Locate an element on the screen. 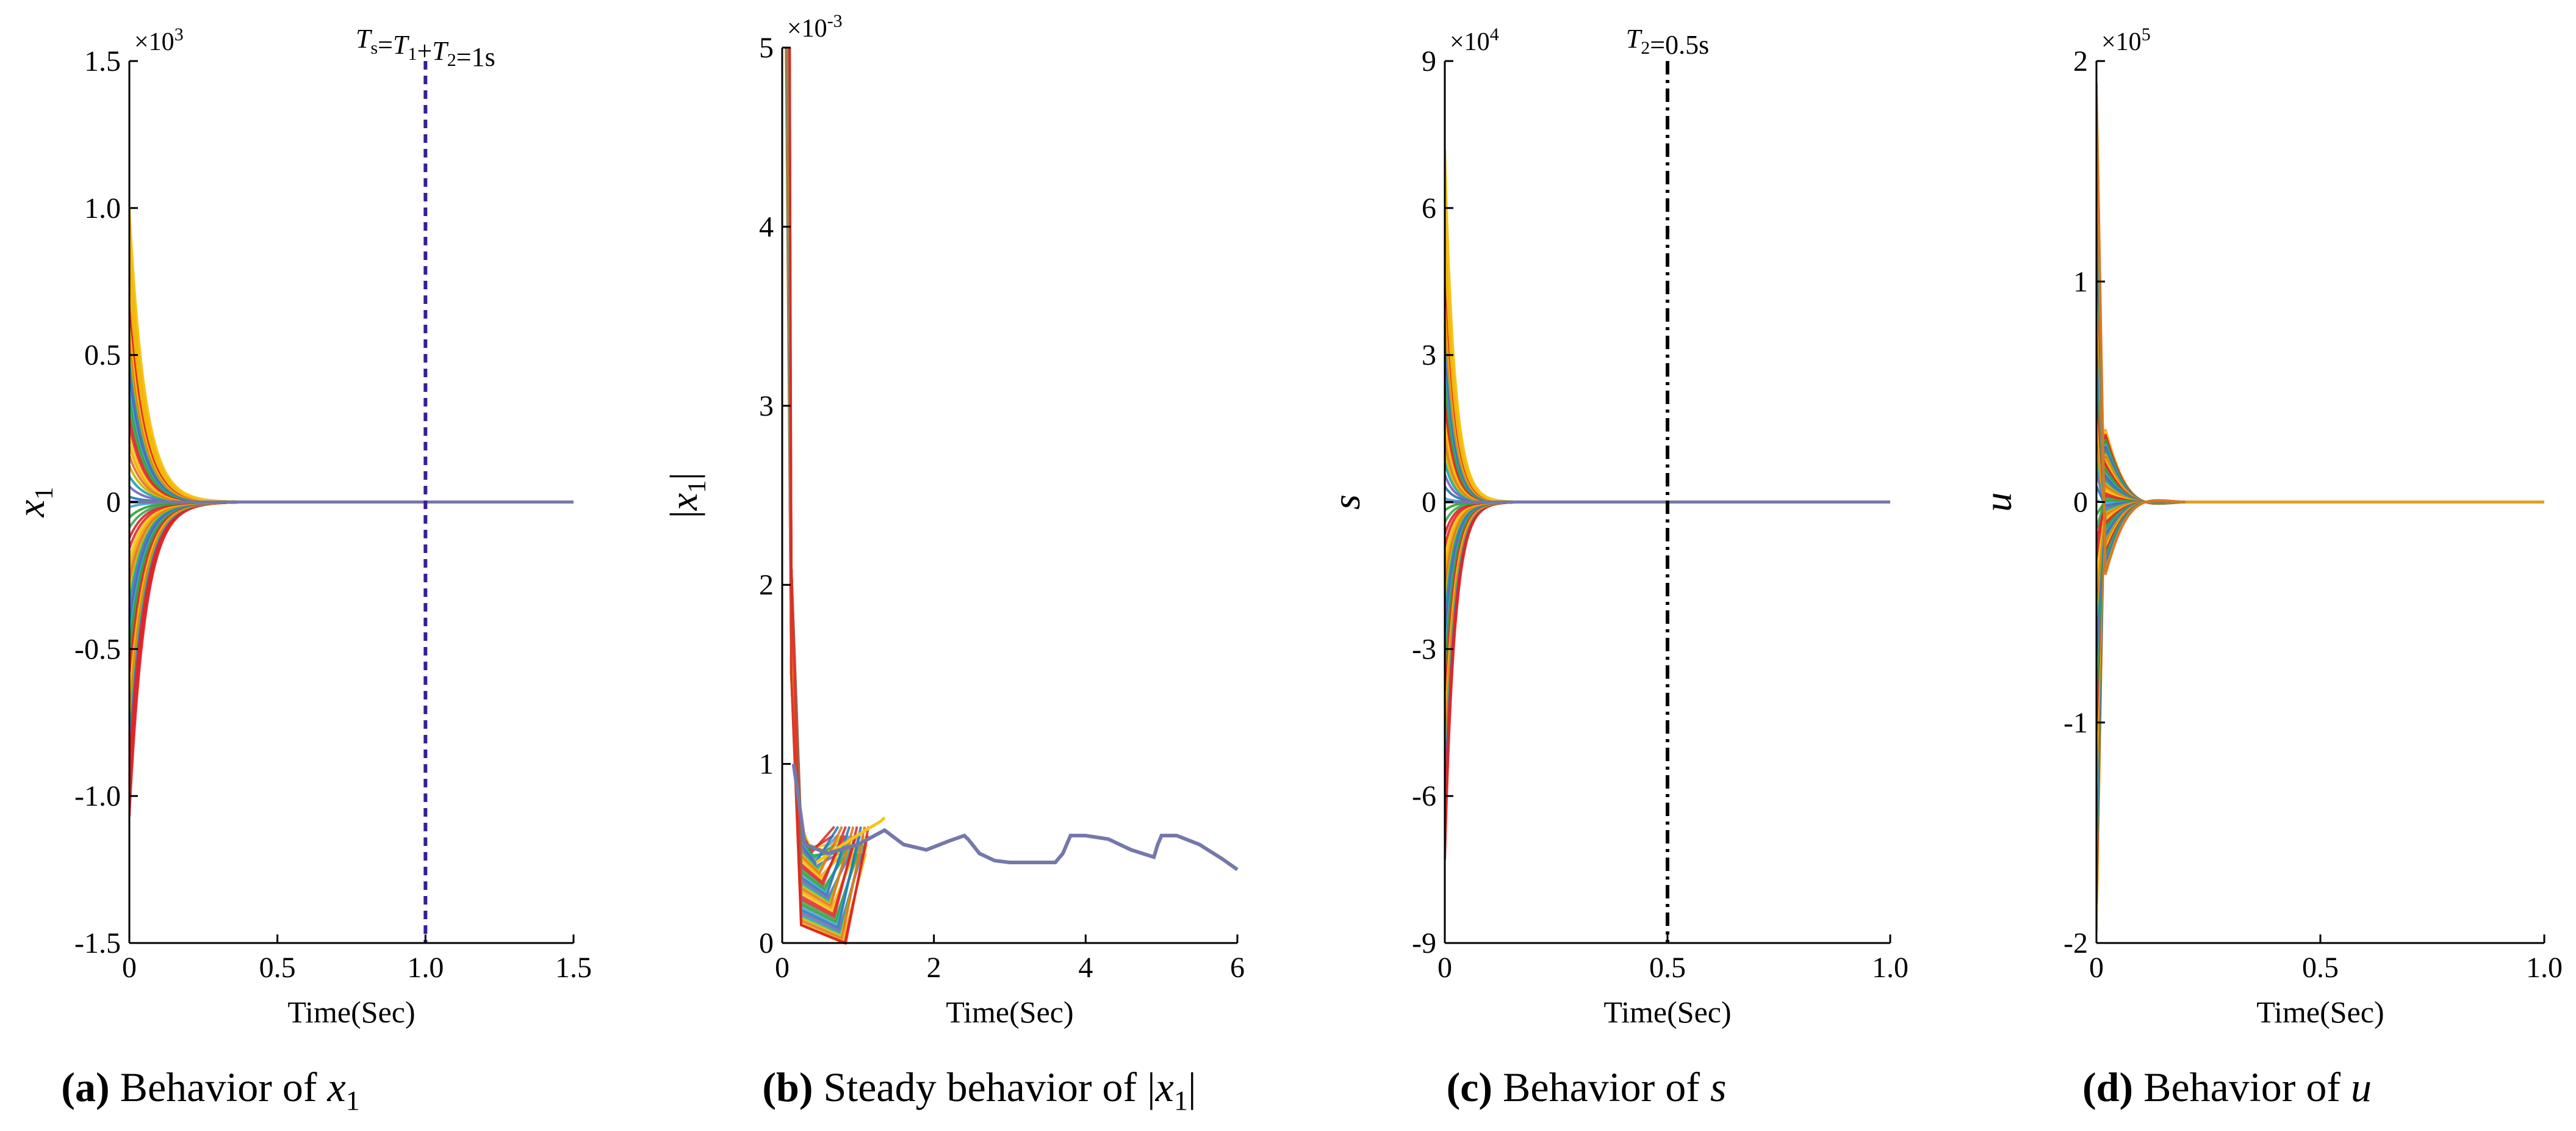  y-tick-label: -9 is located at coordinates (1424, 943).